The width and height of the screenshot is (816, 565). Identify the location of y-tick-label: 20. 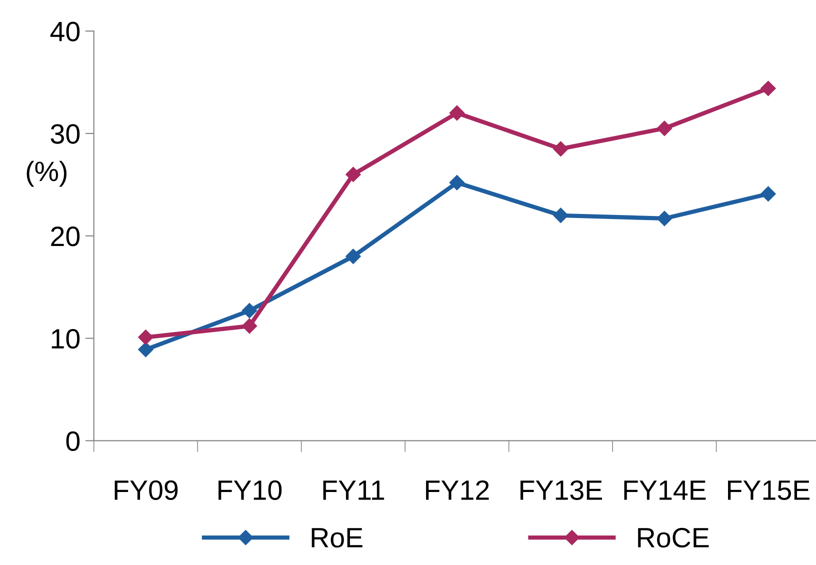
(65, 236).